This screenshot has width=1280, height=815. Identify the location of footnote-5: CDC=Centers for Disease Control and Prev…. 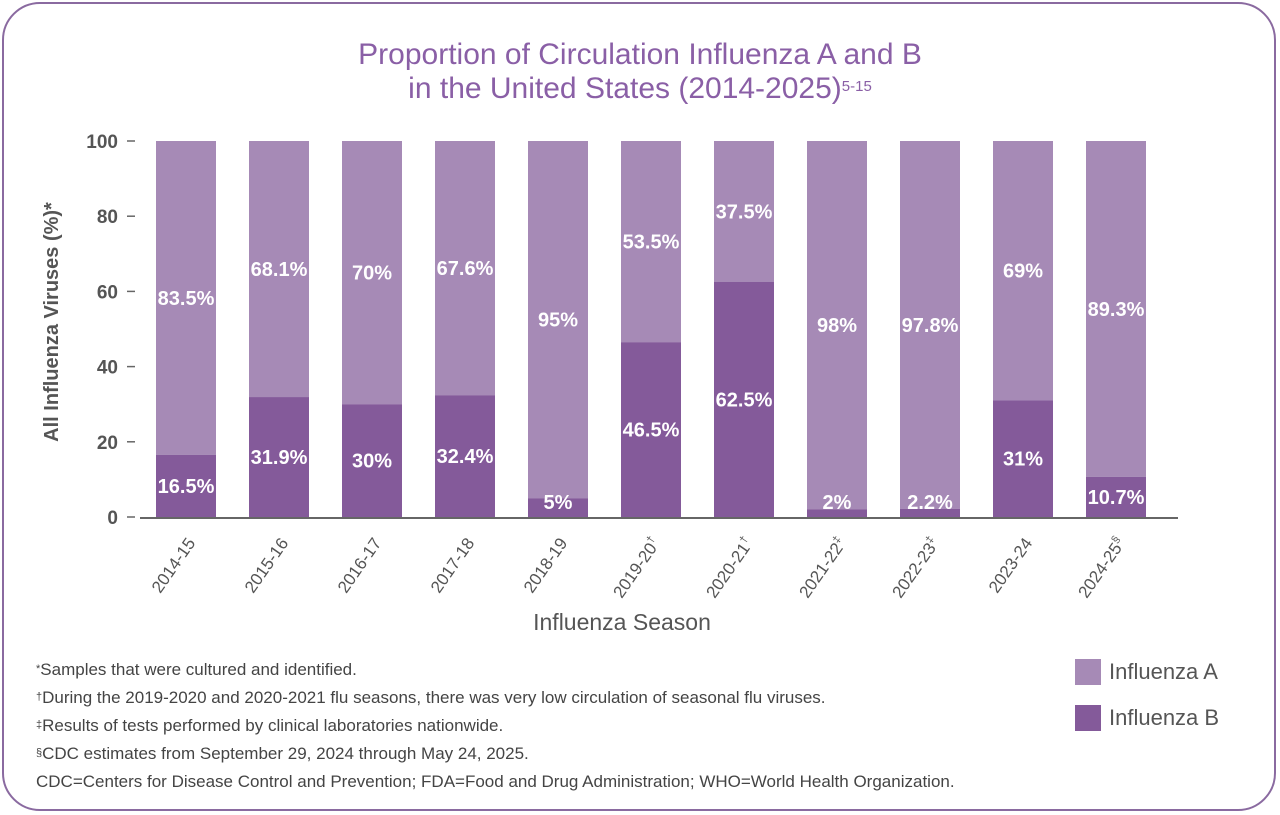
(495, 782).